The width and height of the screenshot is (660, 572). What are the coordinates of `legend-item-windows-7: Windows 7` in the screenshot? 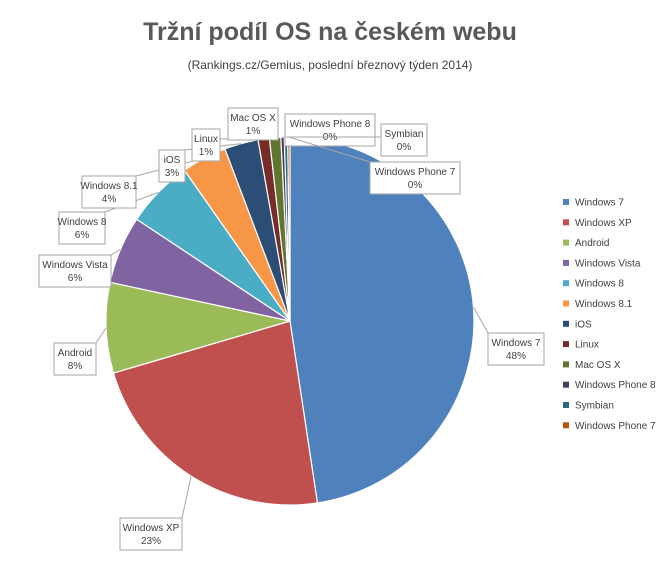 It's located at (593, 203).